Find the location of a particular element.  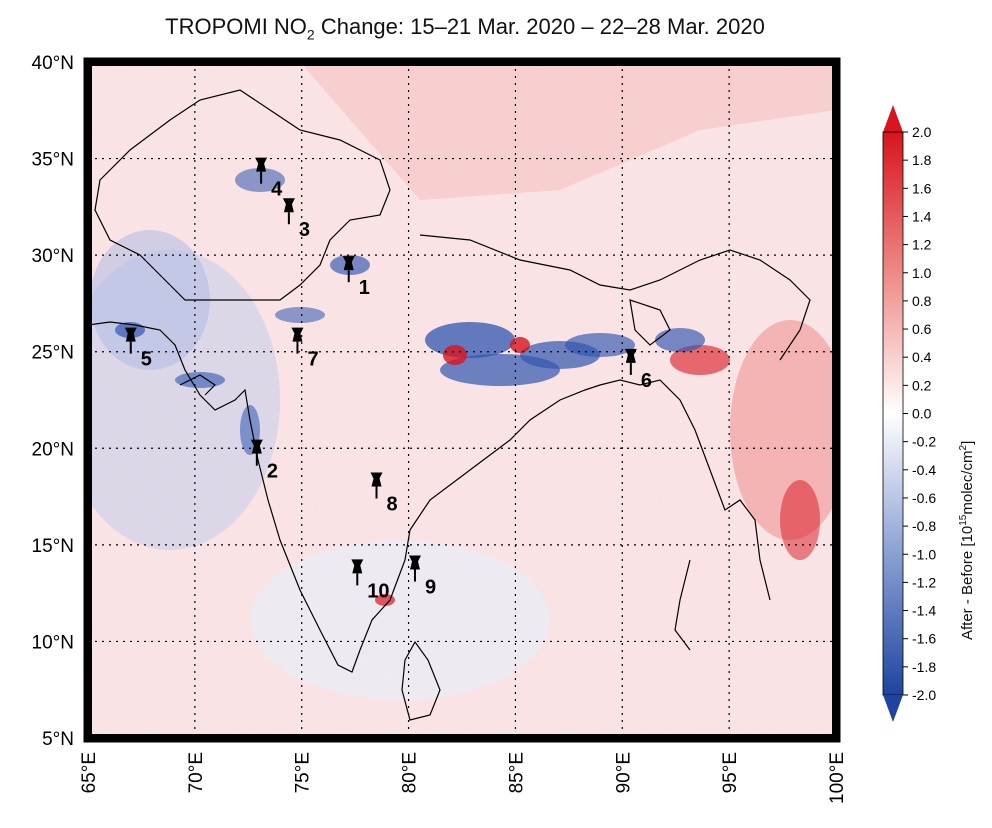

city-marker-label: 2 is located at coordinates (272, 472).